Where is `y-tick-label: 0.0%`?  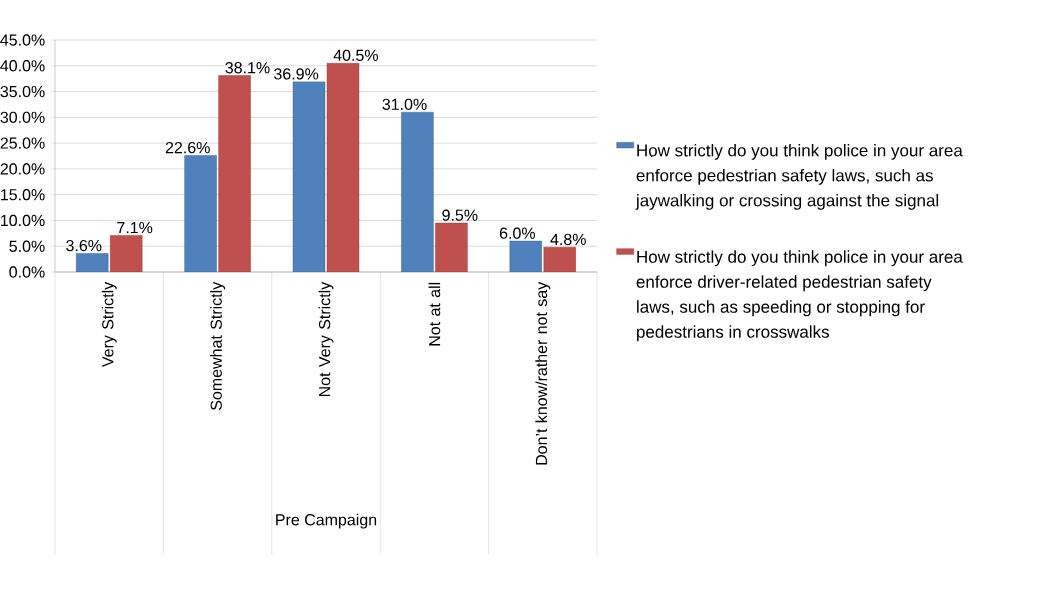 y-tick-label: 0.0% is located at coordinates (27, 272).